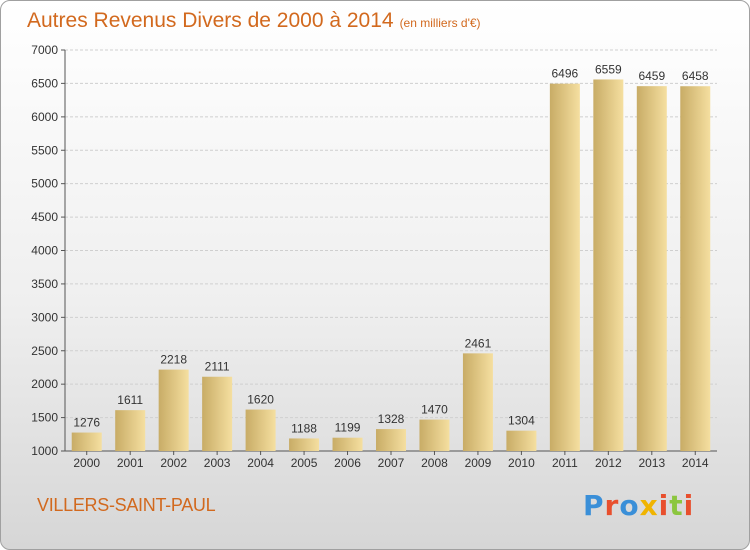  What do you see at coordinates (44, 117) in the screenshot?
I see `y-tick-label: 6000` at bounding box center [44, 117].